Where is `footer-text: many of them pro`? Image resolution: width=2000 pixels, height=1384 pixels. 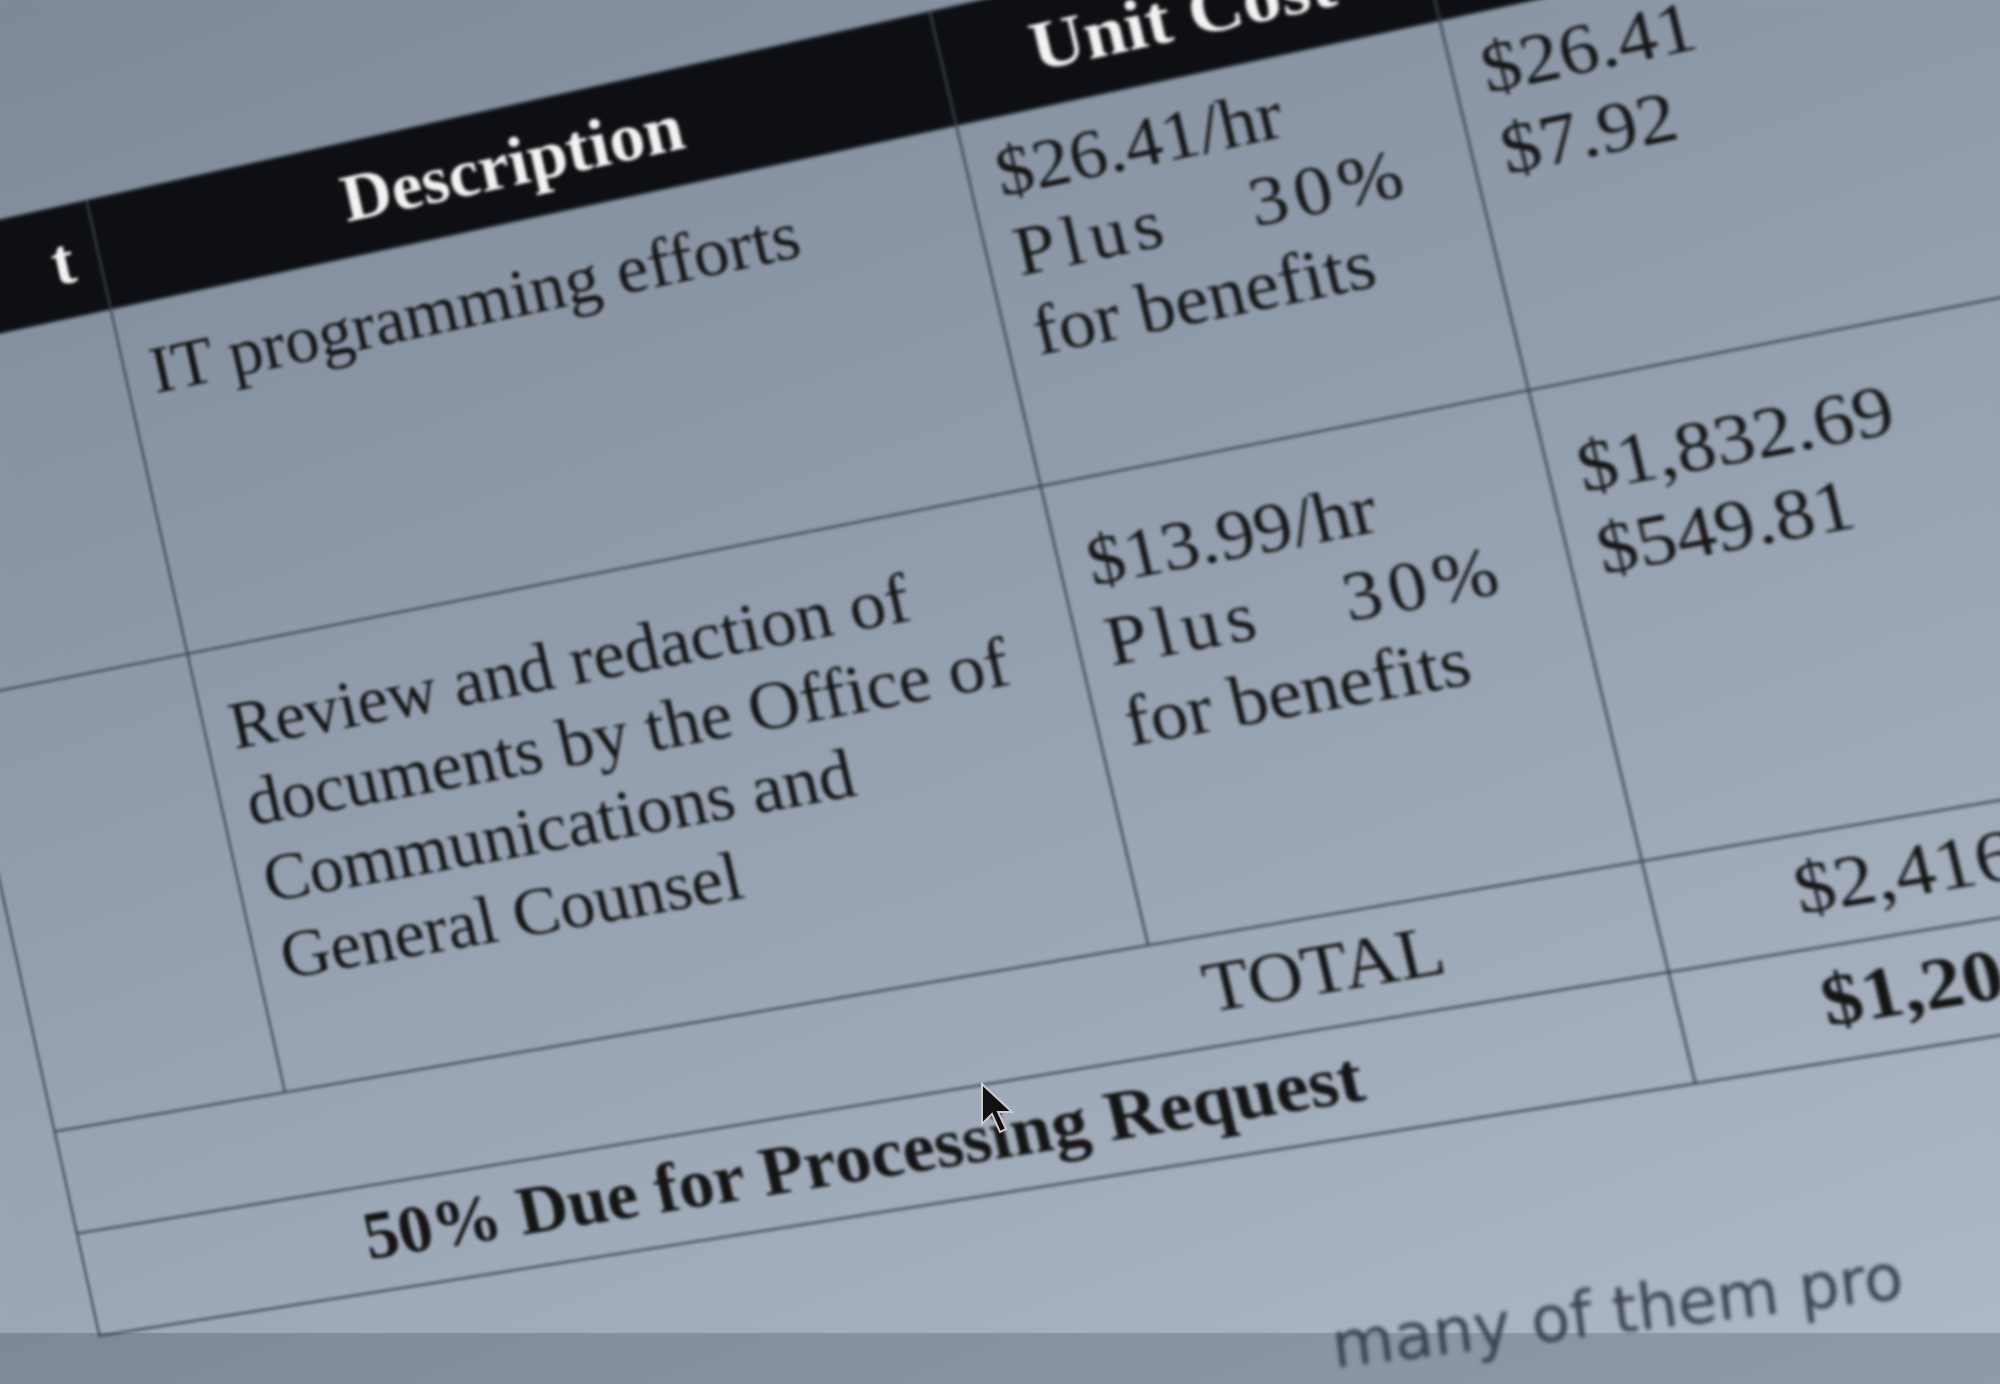 footer-text: many of them pro is located at coordinates (1617, 1312).